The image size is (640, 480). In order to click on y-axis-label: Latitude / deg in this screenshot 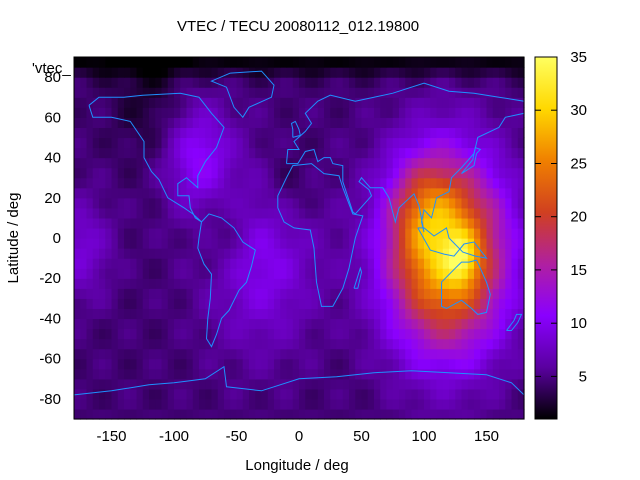, I will do `click(13, 238)`.